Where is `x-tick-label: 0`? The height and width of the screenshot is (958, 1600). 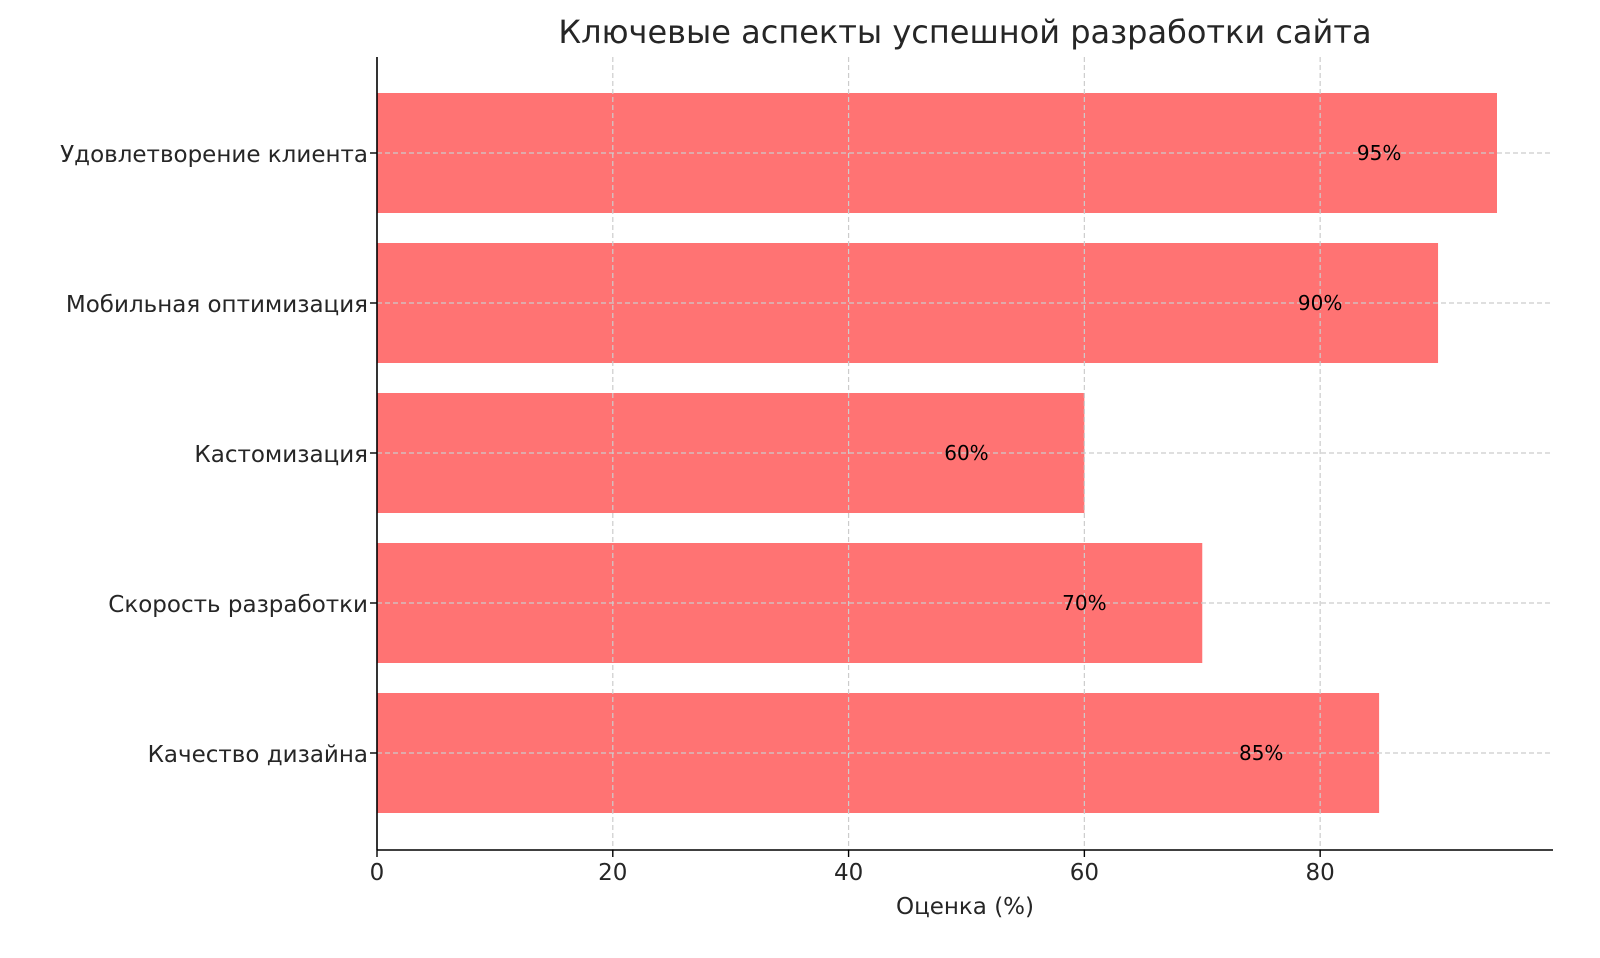
x-tick-label: 0 is located at coordinates (377, 873).